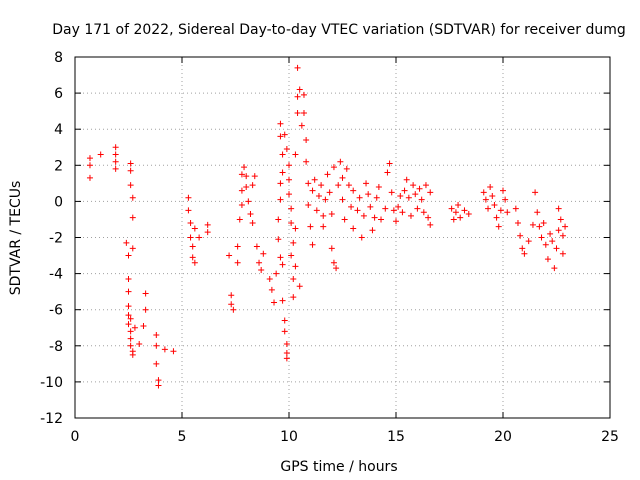  What do you see at coordinates (16, 238) in the screenshot?
I see `y-axis-label: SDTVAR / TECUs` at bounding box center [16, 238].